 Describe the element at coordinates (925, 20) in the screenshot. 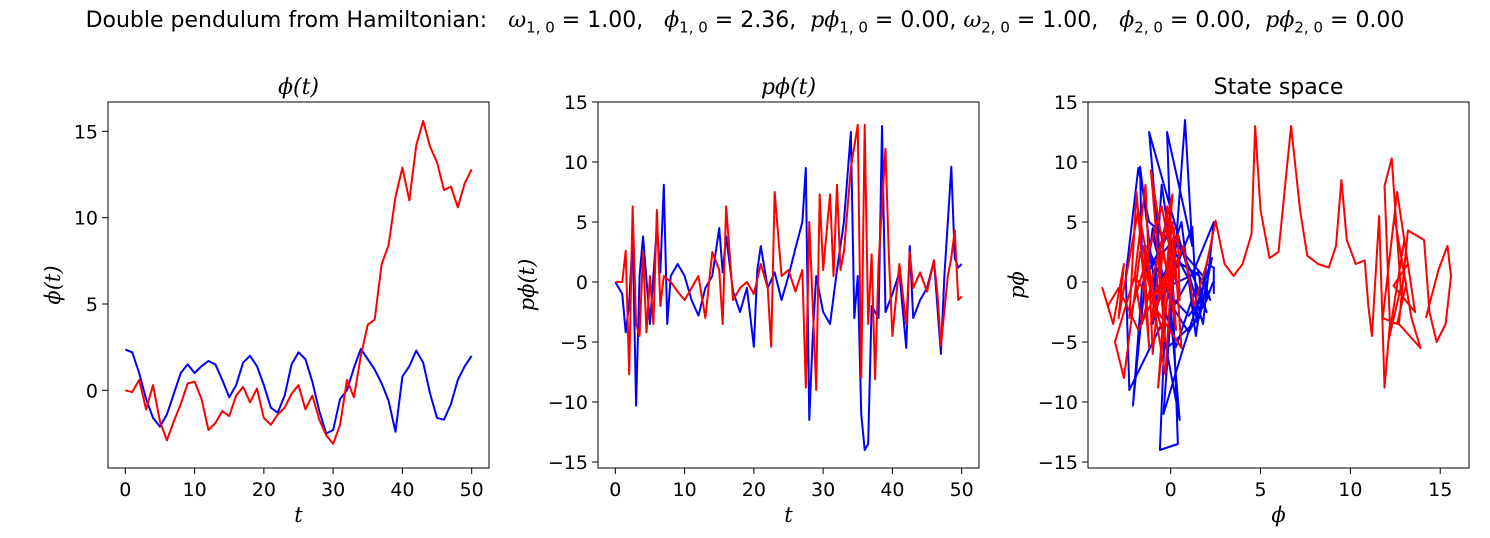

I see `pphi1-value: 0.00` at that location.